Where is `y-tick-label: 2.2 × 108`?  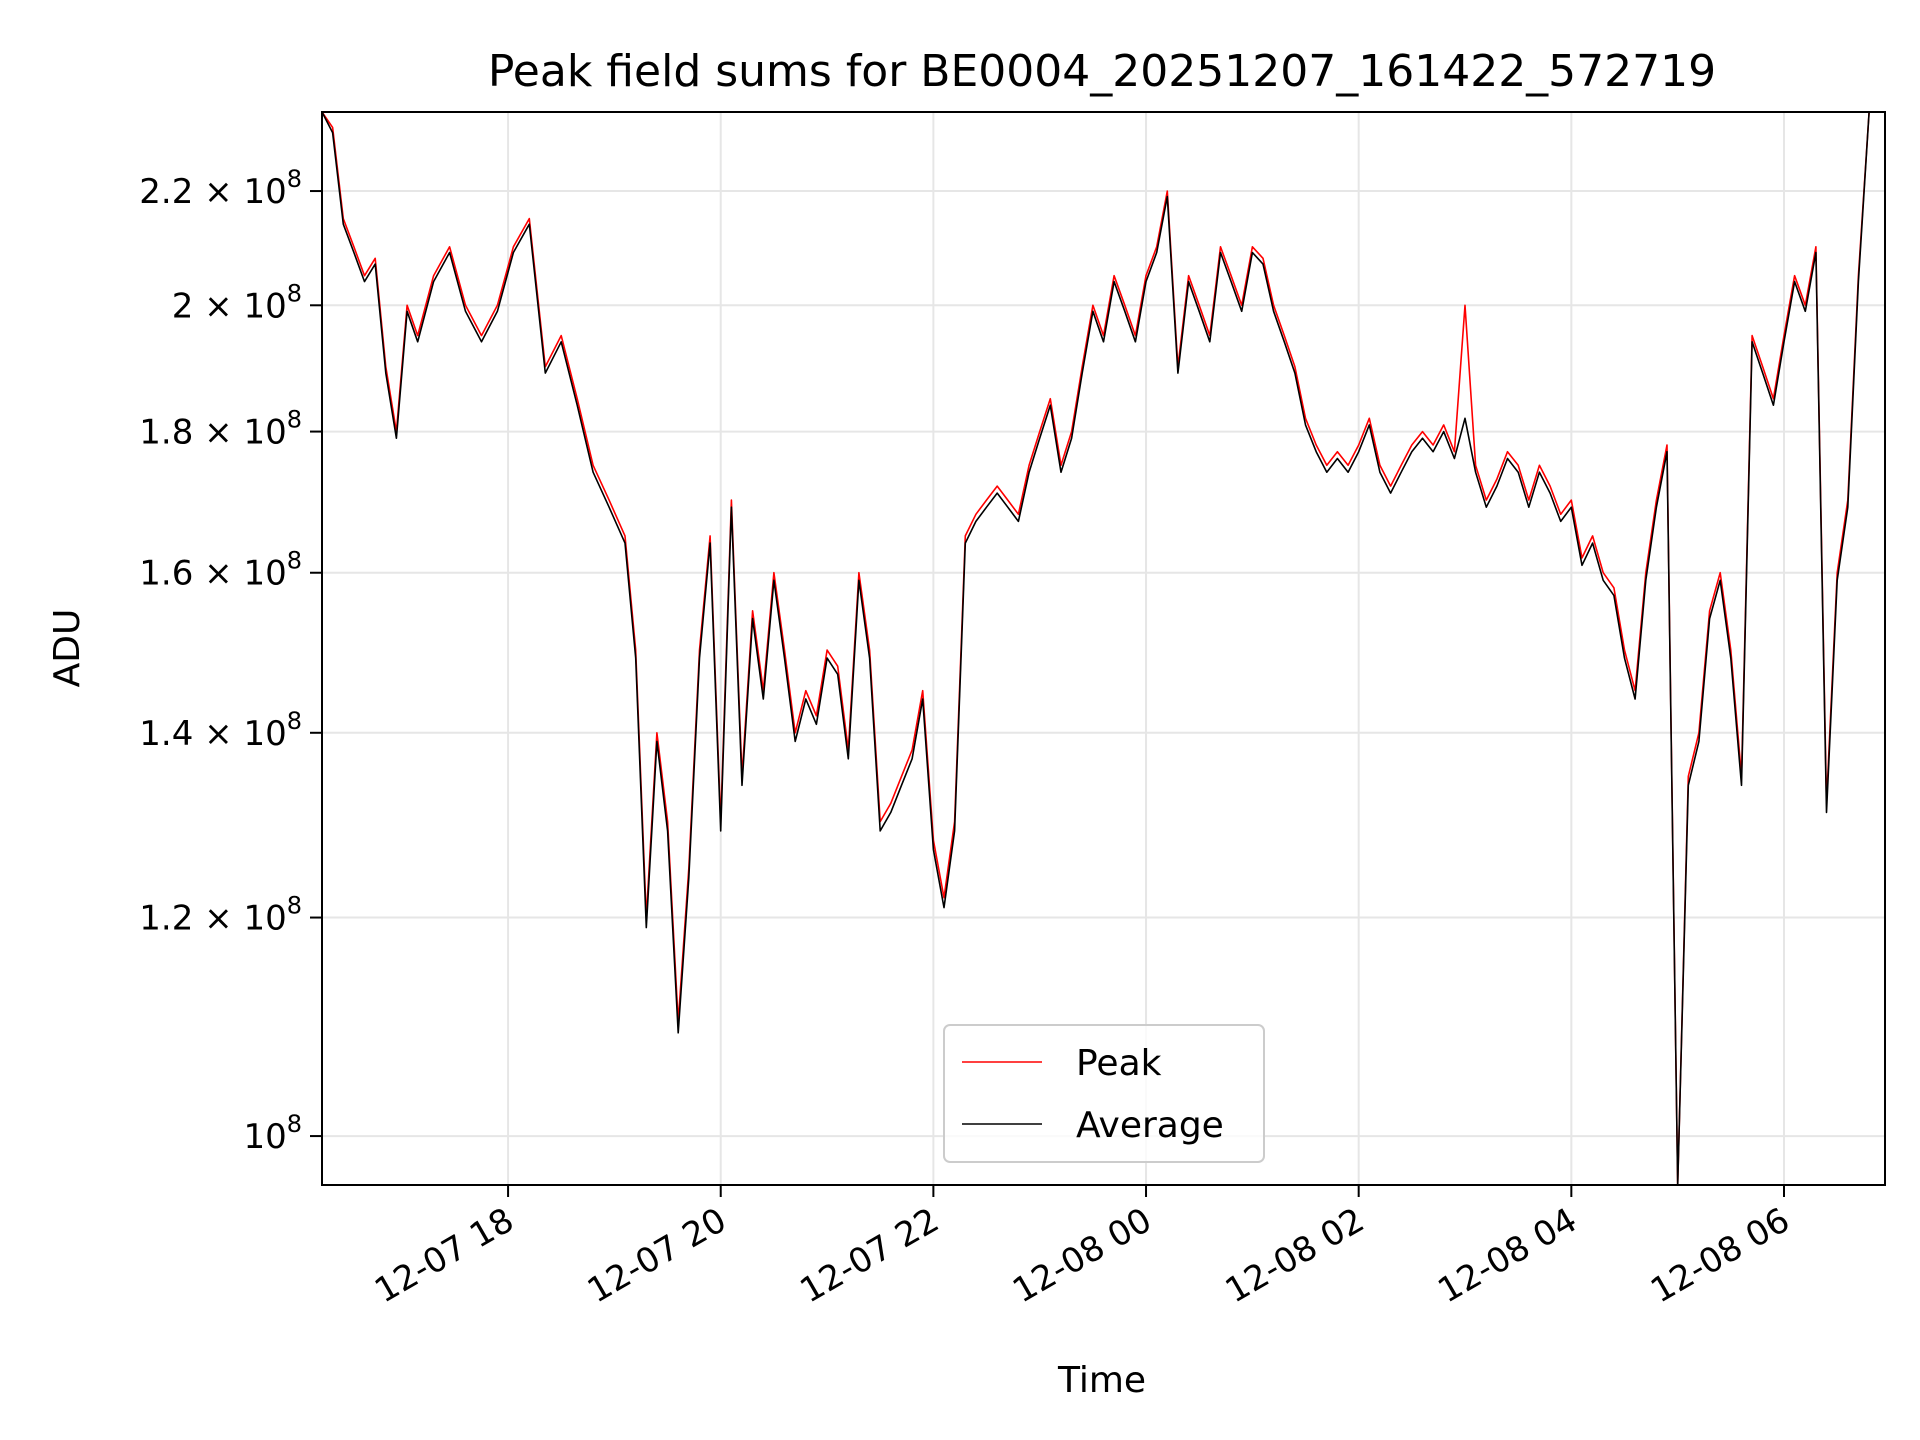 y-tick-label: 2.2 × 108 is located at coordinates (220, 188).